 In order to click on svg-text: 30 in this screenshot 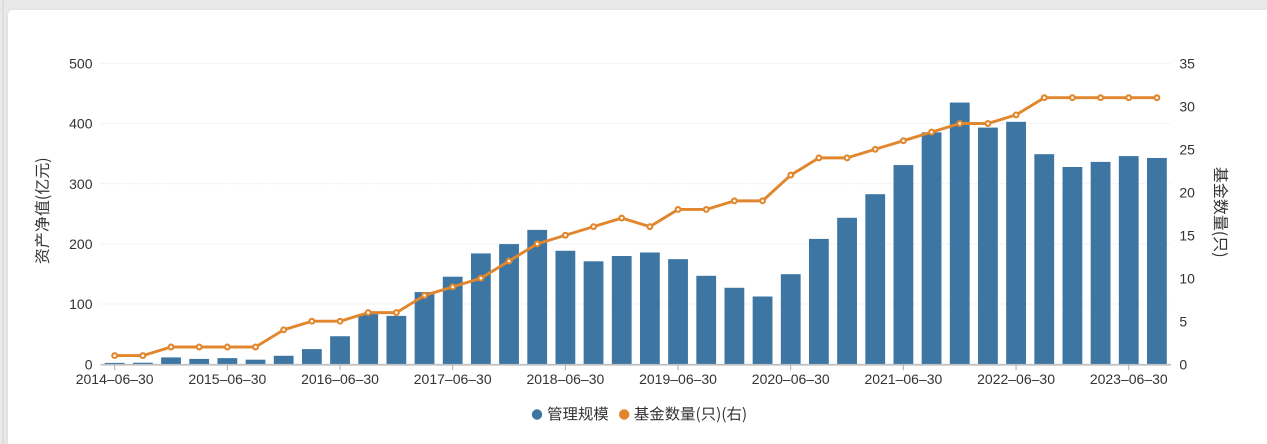, I will do `click(1187, 106)`.